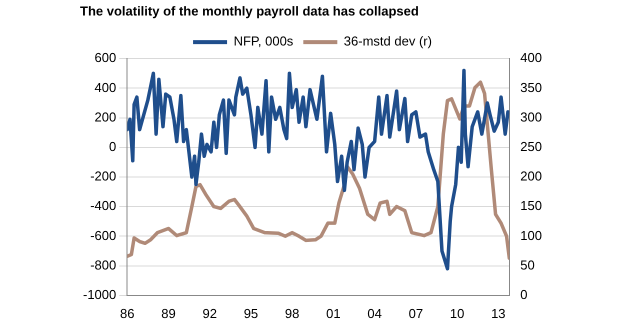 The image size is (620, 333). I want to click on x-tick-label: 10, so click(457, 313).